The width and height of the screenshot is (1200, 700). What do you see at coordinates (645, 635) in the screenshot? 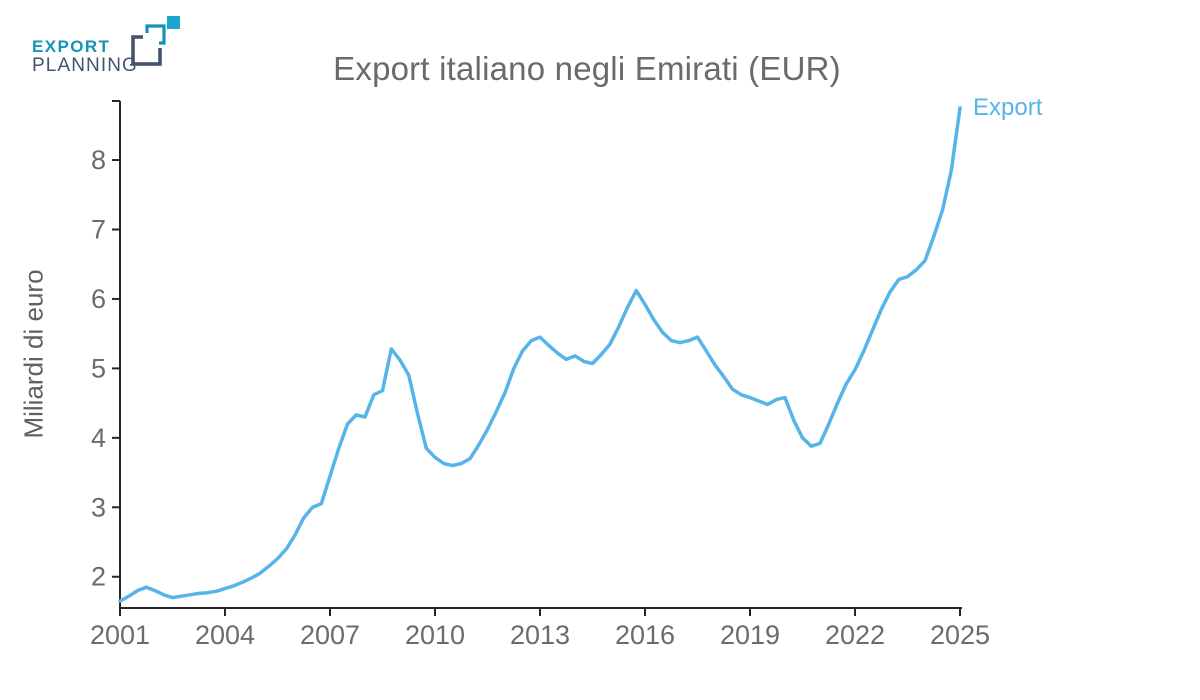
I see `x-tick-label: 2016` at bounding box center [645, 635].